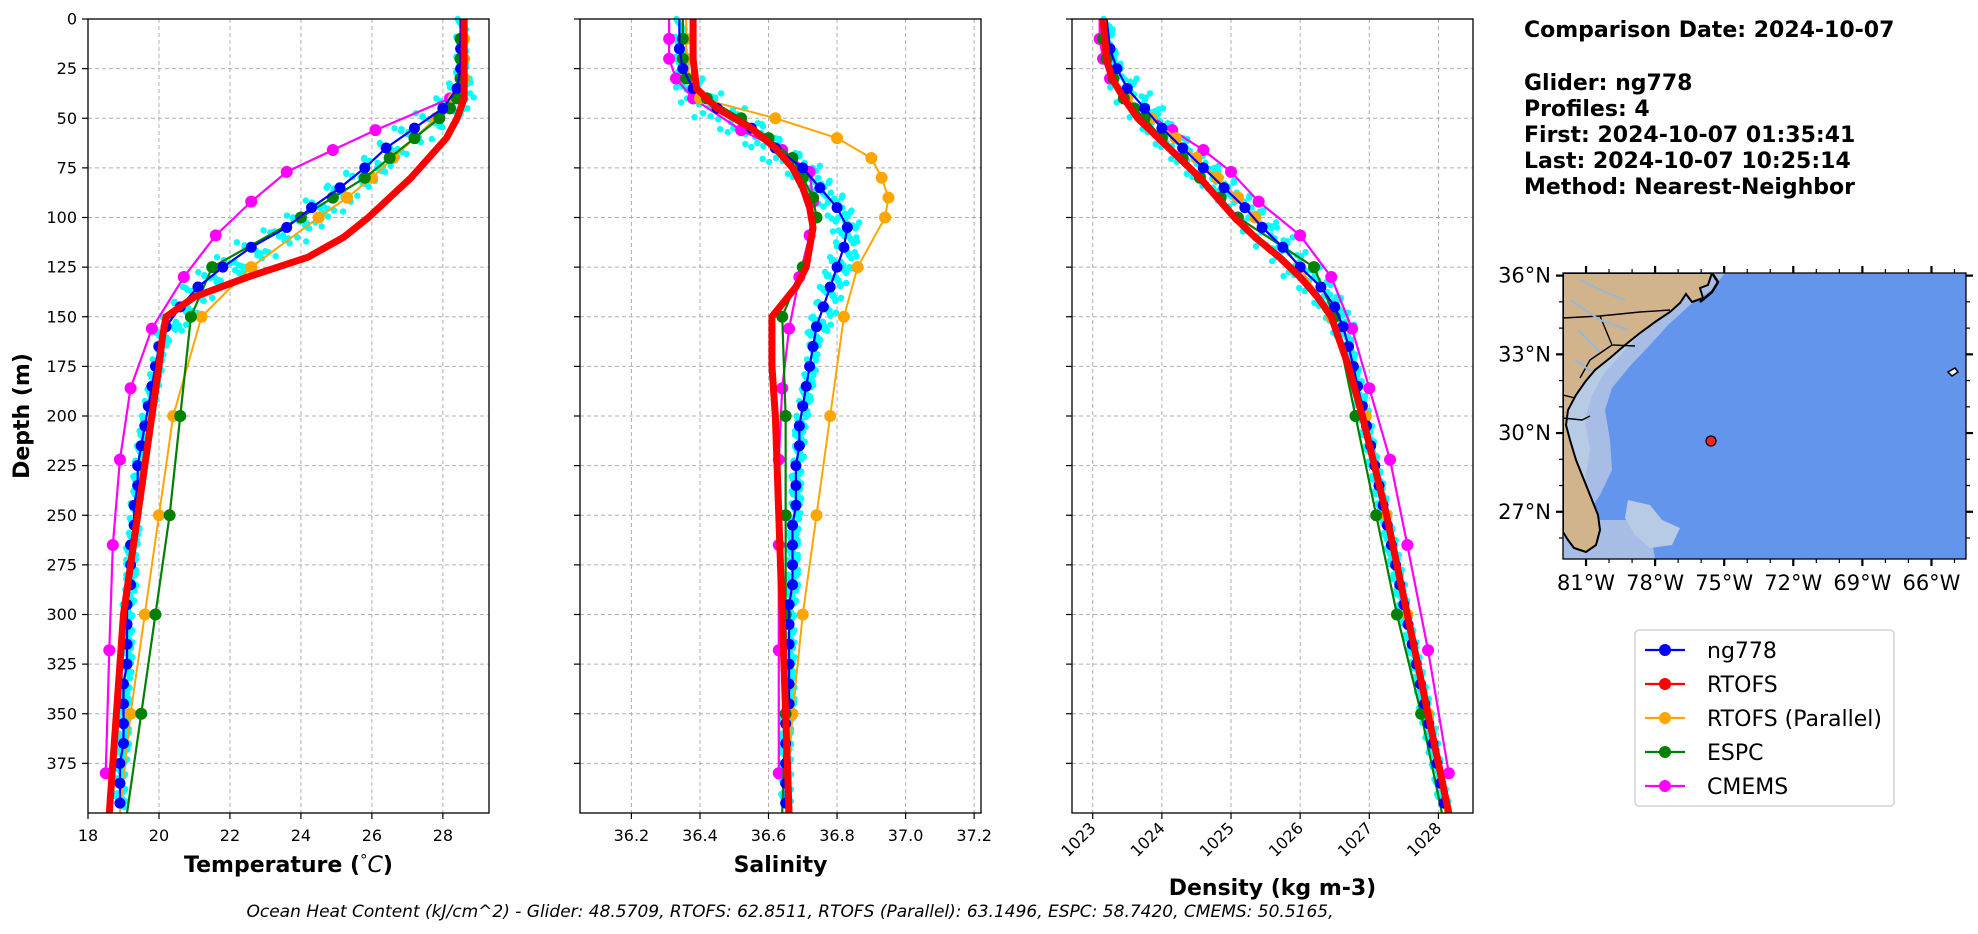 The width and height of the screenshot is (1978, 934). What do you see at coordinates (700, 835) in the screenshot?
I see `salinity-xtick-label: 36.4` at bounding box center [700, 835].